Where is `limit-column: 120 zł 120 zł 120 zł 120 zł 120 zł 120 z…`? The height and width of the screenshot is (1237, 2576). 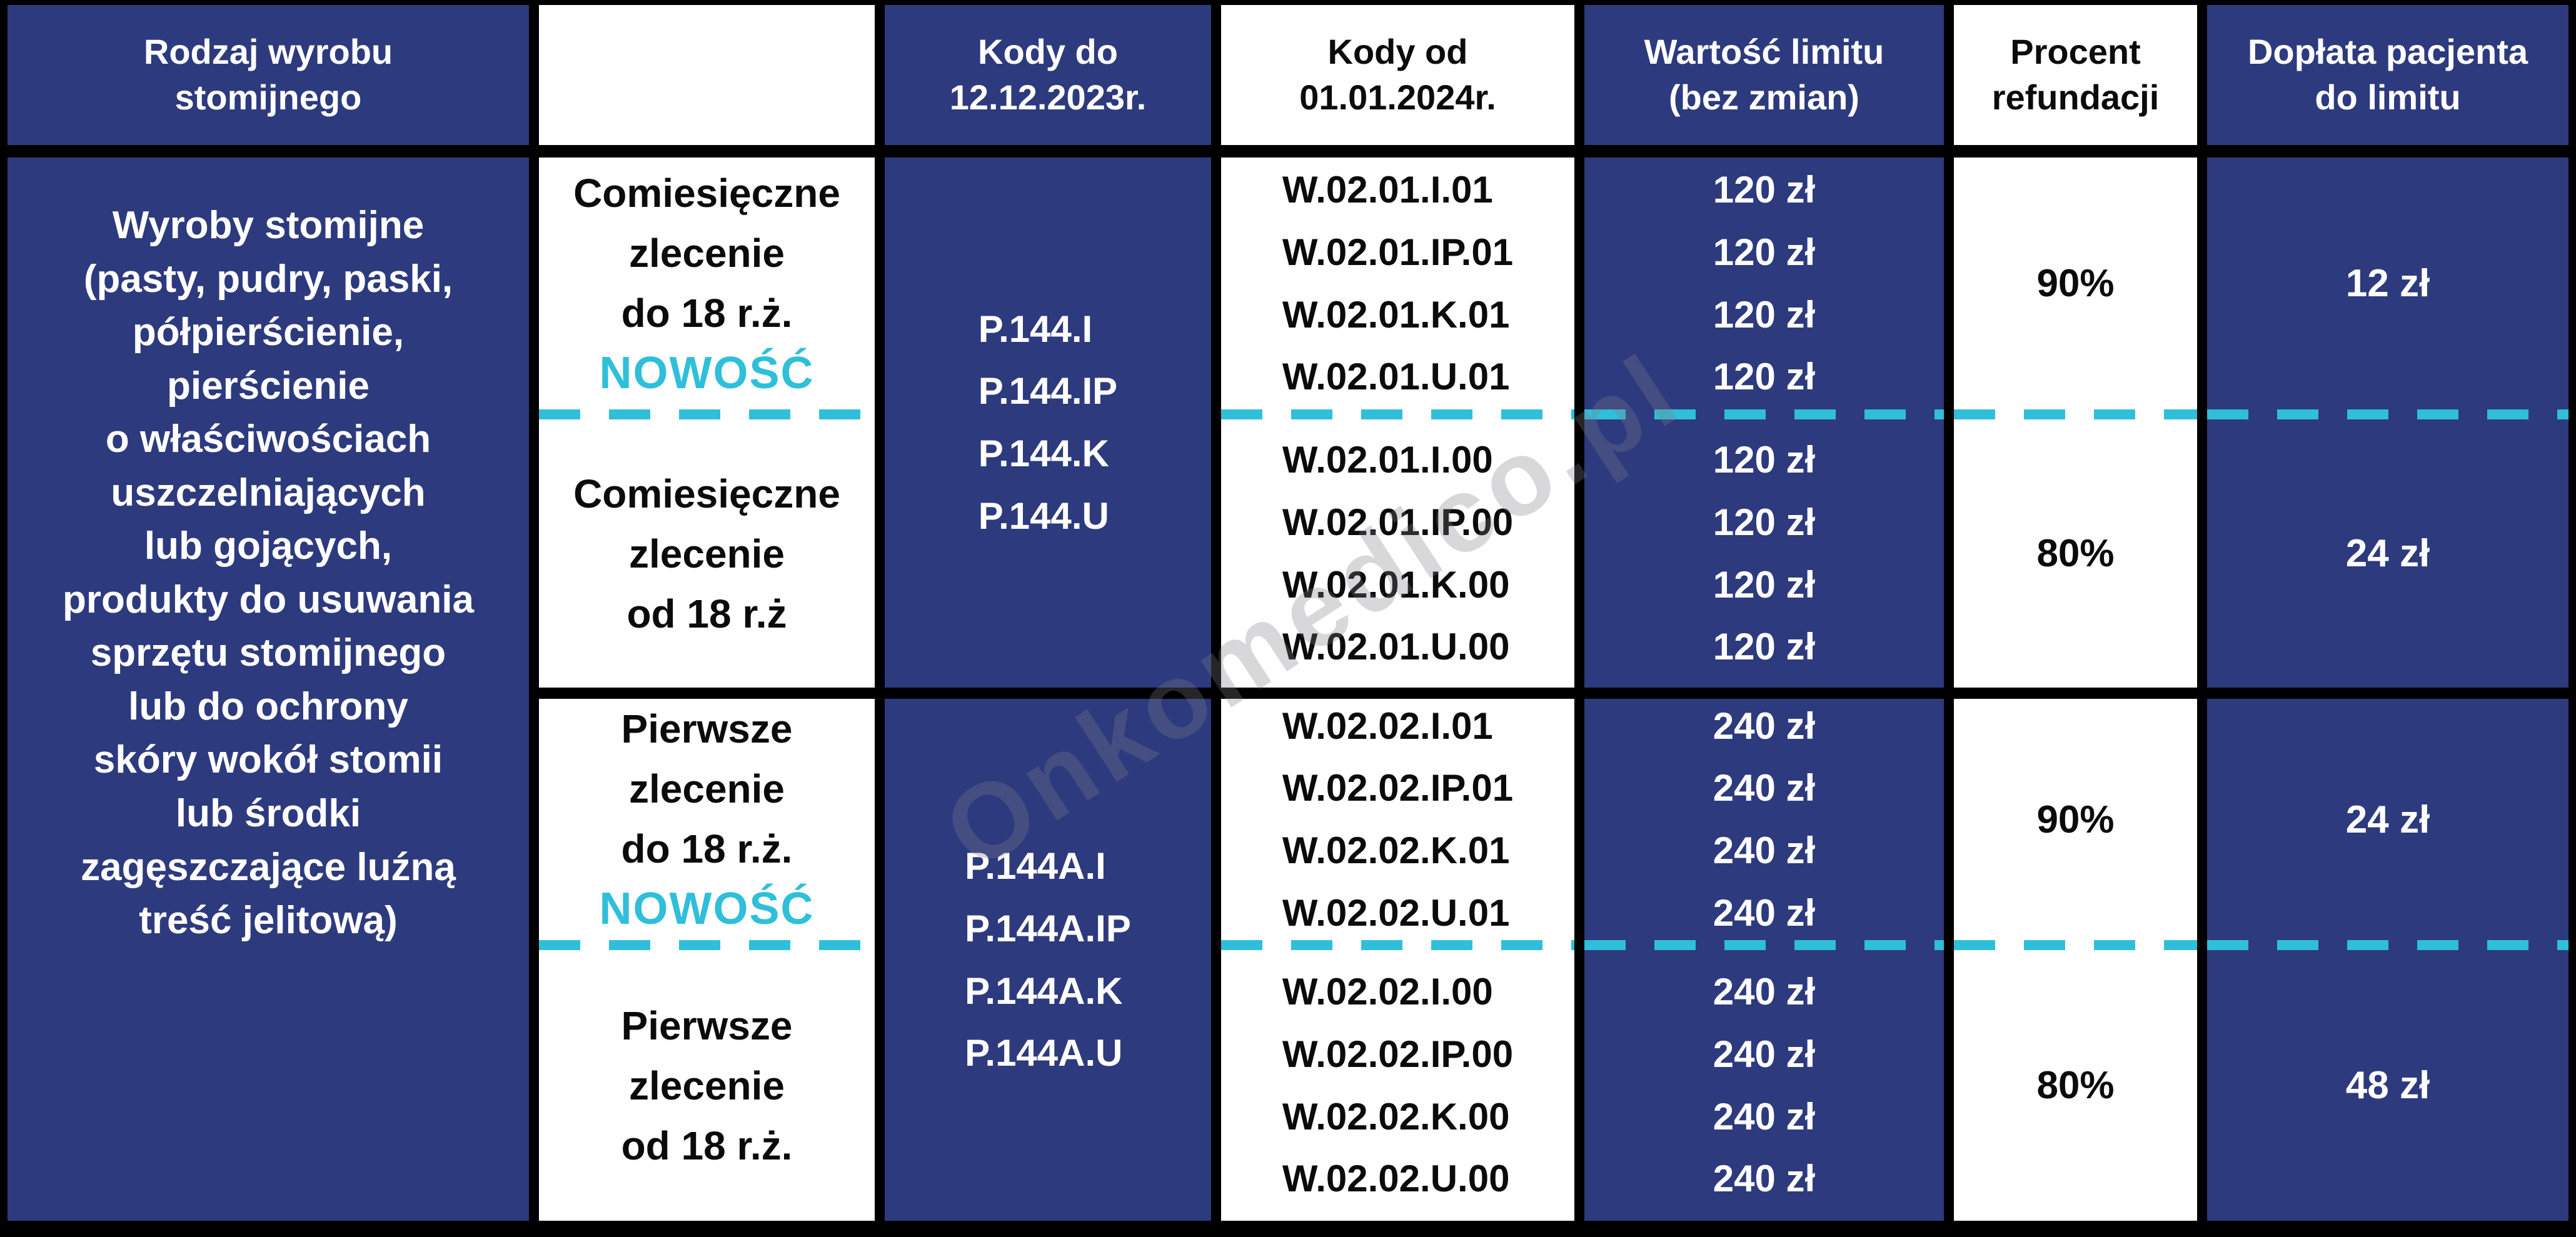
limit-column: 120 zł 120 zł 120 zł 120 zł 120 zł 120 z… is located at coordinates (1764, 689).